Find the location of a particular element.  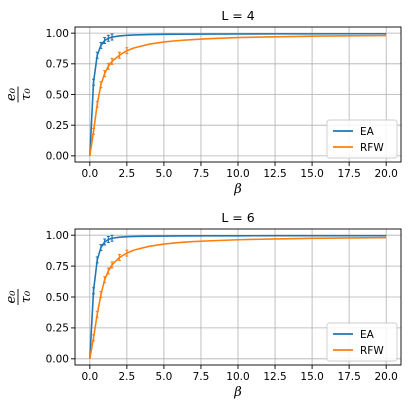

chart-title: L = 4 is located at coordinates (237, 15).